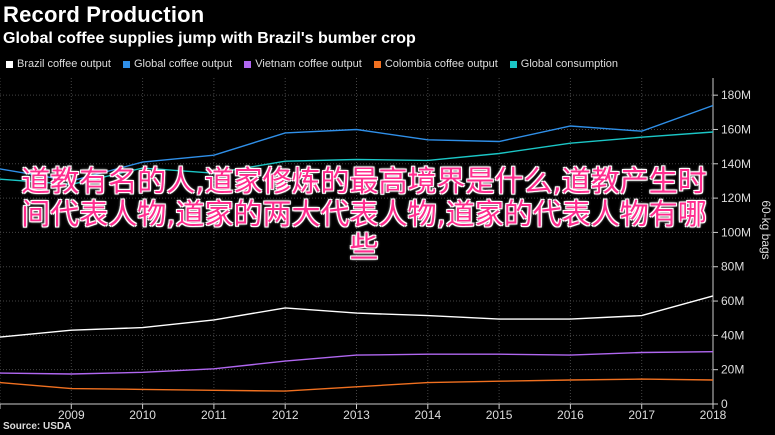 Image resolution: width=775 pixels, height=435 pixels. Describe the element at coordinates (357, 385) in the screenshot. I see `series-line-colombia-coffee-output` at that location.